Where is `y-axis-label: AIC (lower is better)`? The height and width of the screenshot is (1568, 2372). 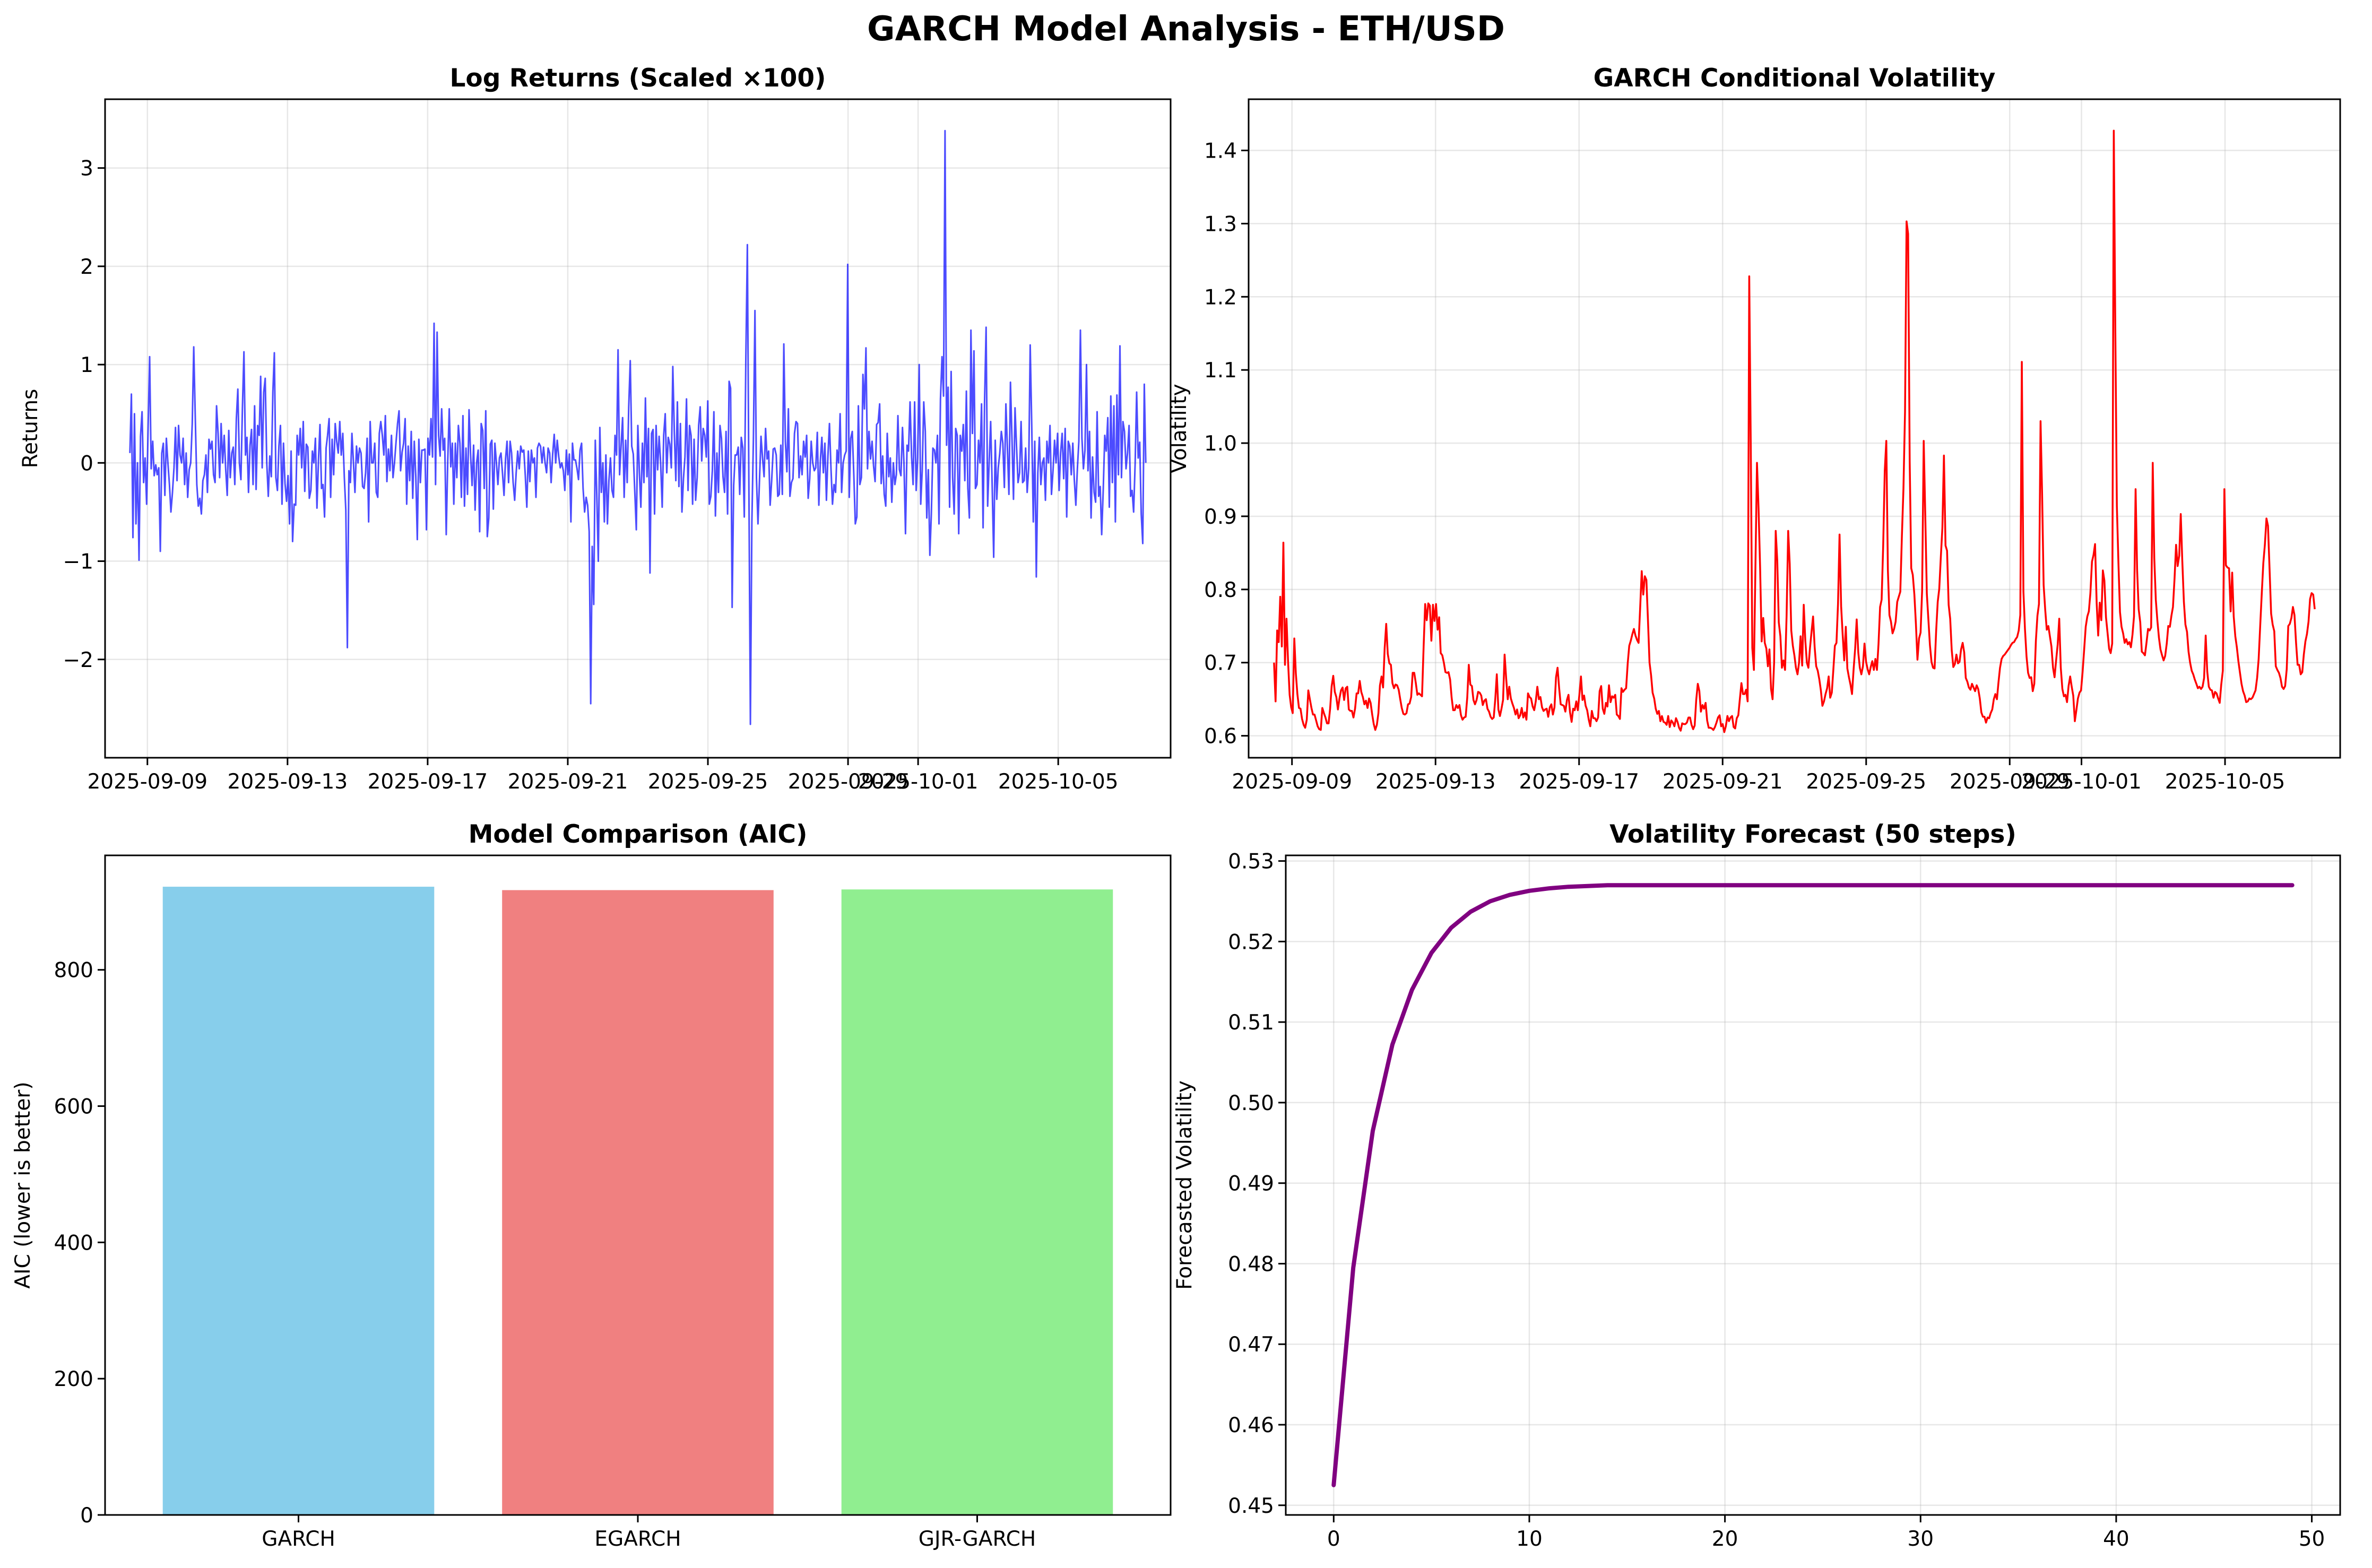 y-axis-label: AIC (lower is better) is located at coordinates (23, 1184).